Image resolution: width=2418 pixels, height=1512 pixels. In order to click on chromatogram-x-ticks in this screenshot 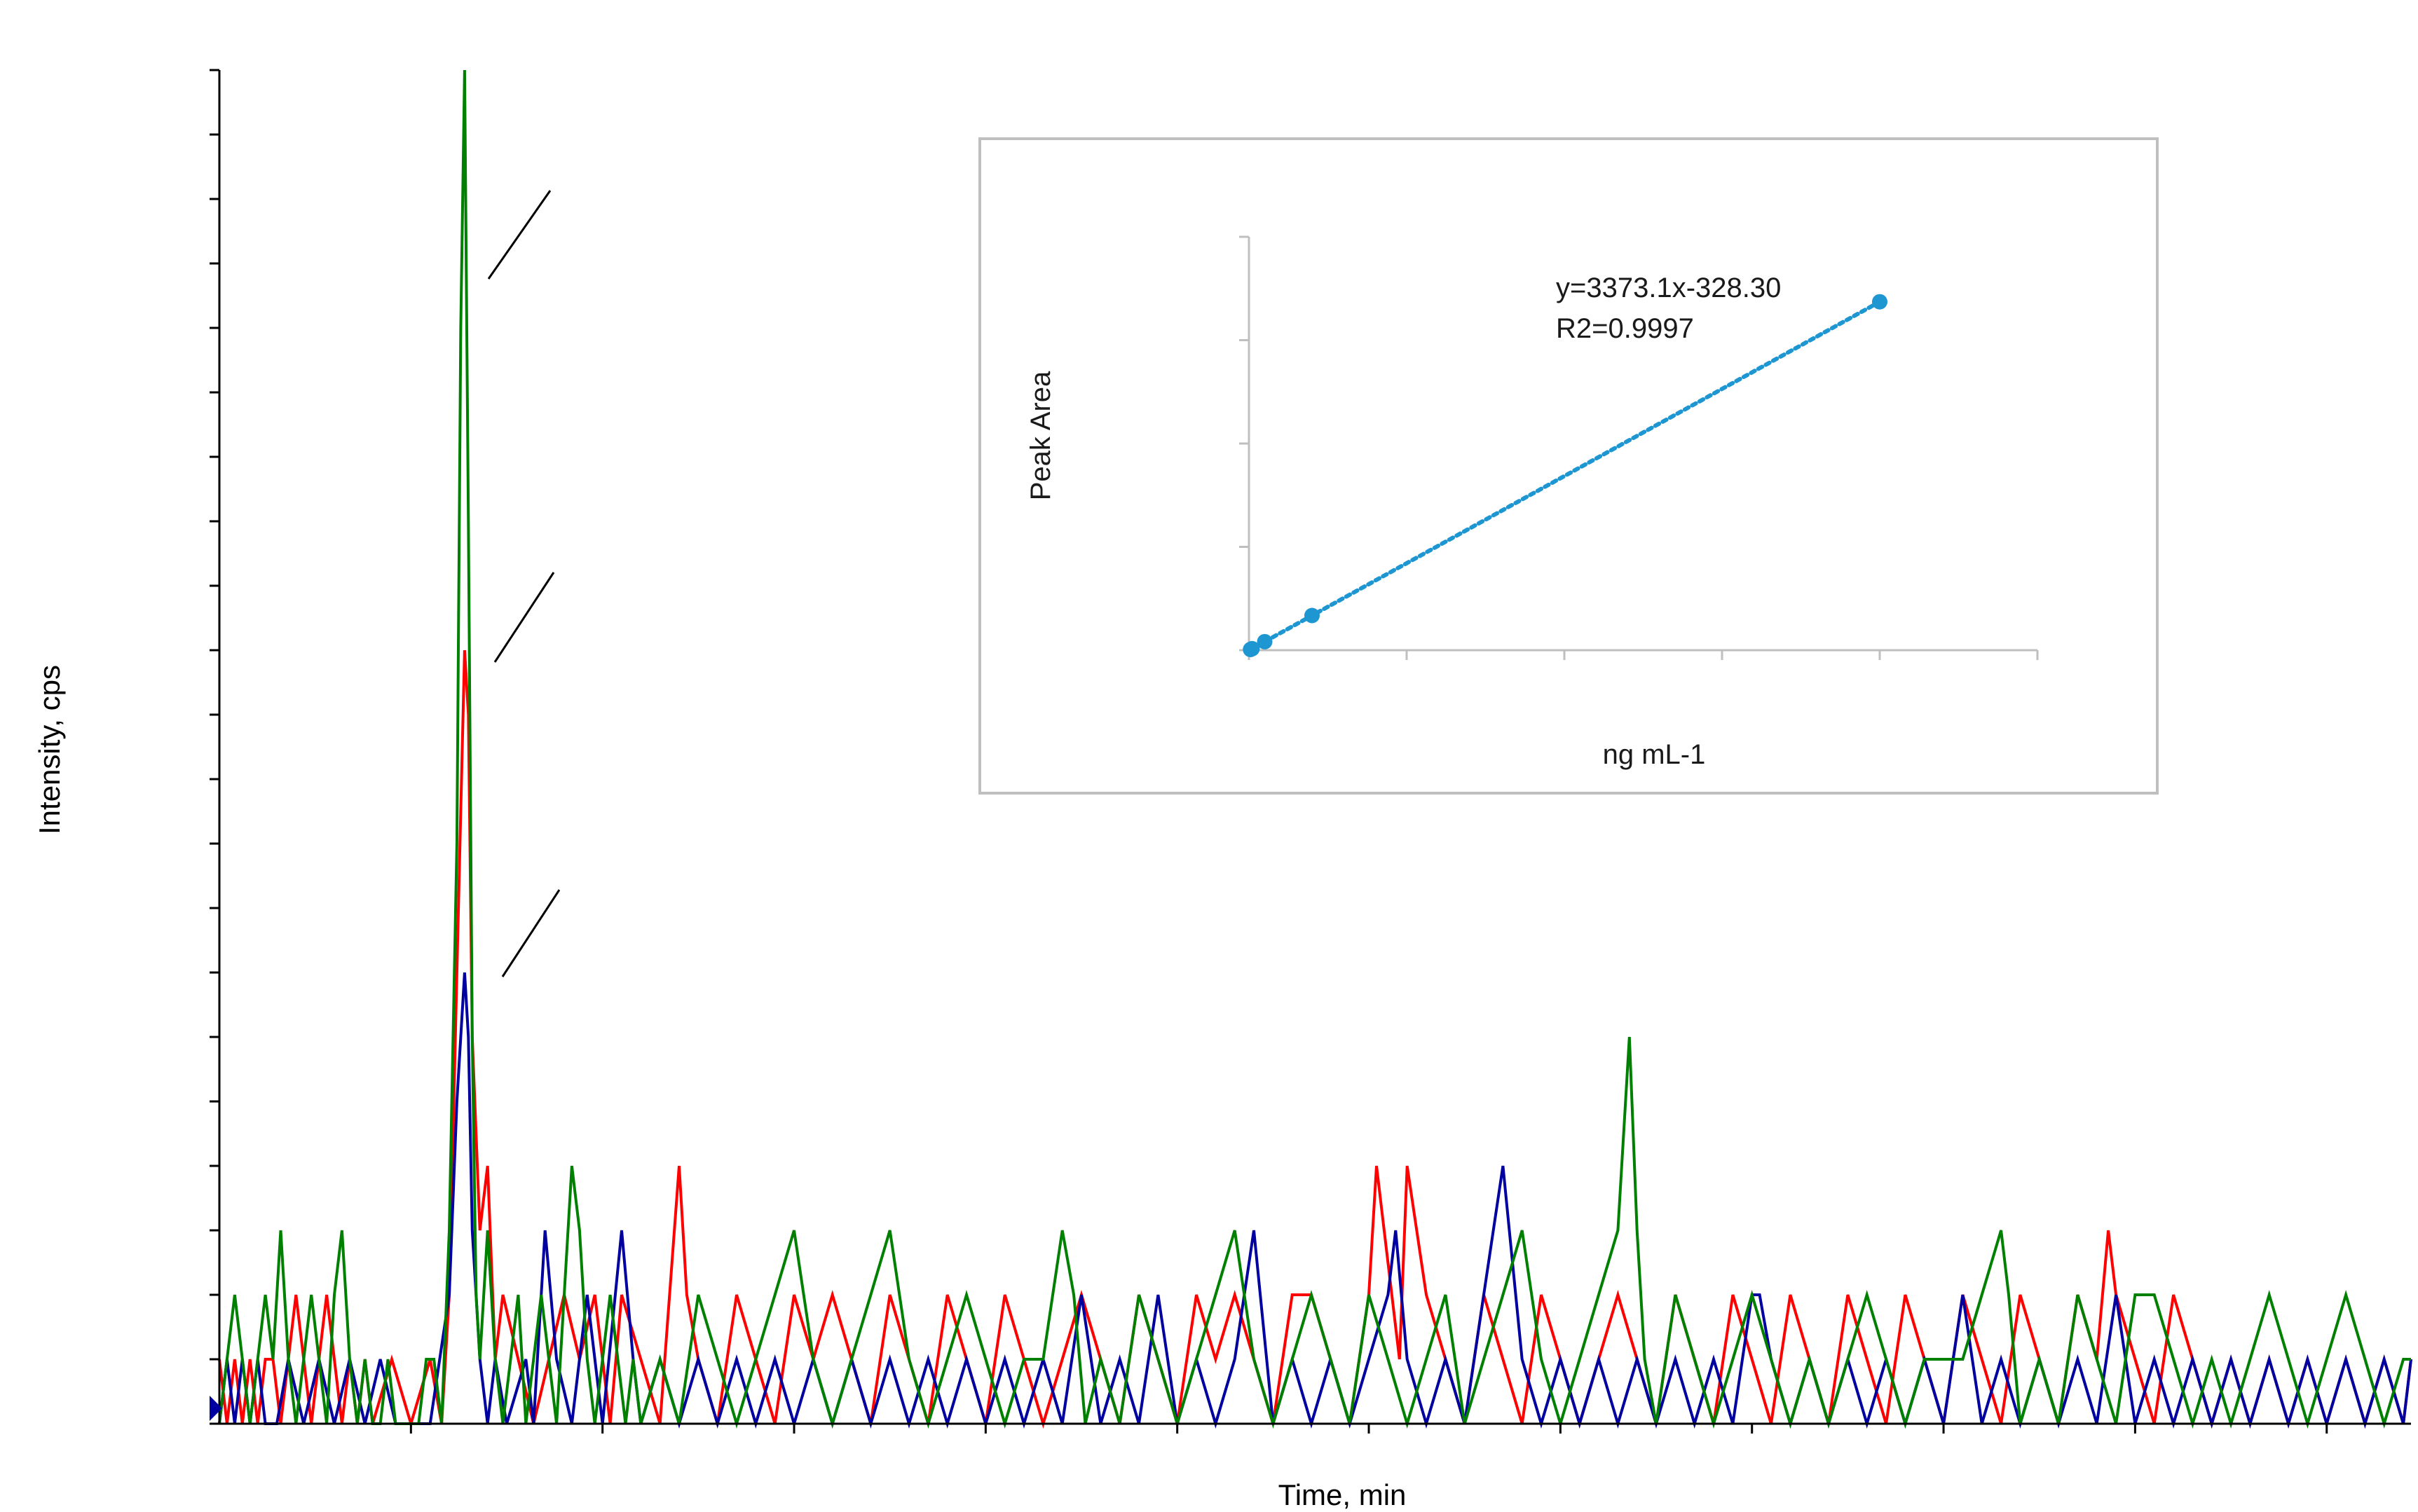, I will do `click(1368, 1429)`.